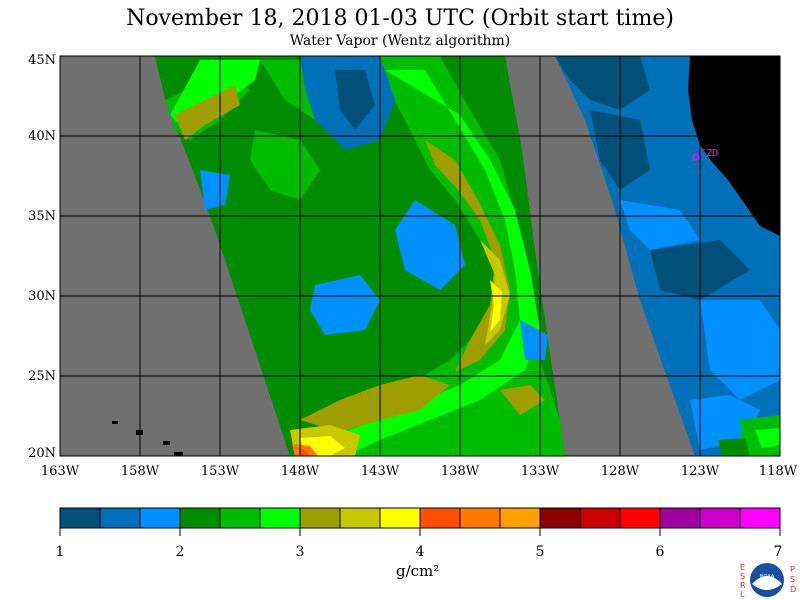 Image resolution: width=800 pixels, height=600 pixels. I want to click on colorbar-tick-label: 3, so click(300, 552).